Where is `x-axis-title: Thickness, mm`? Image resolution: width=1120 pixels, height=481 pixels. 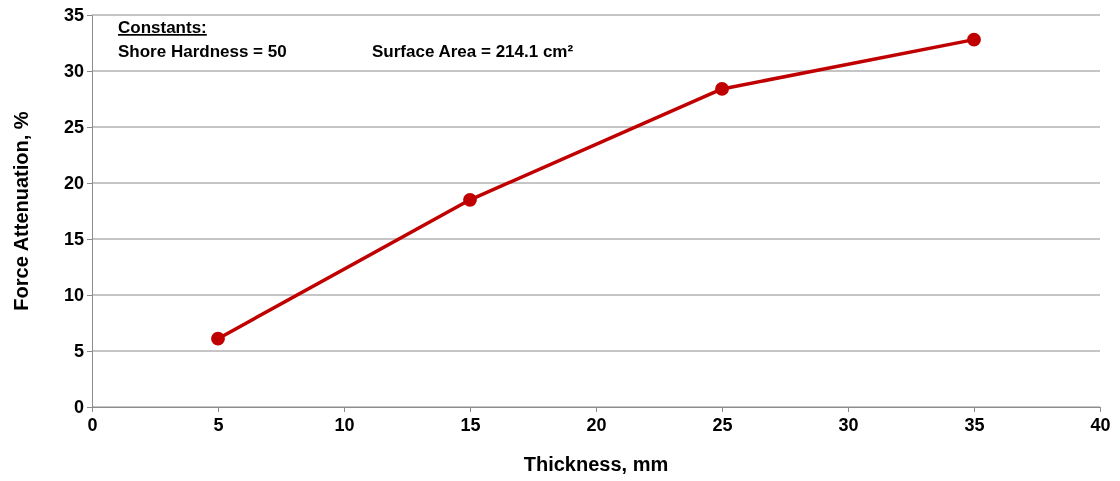
x-axis-title: Thickness, mm is located at coordinates (596, 464).